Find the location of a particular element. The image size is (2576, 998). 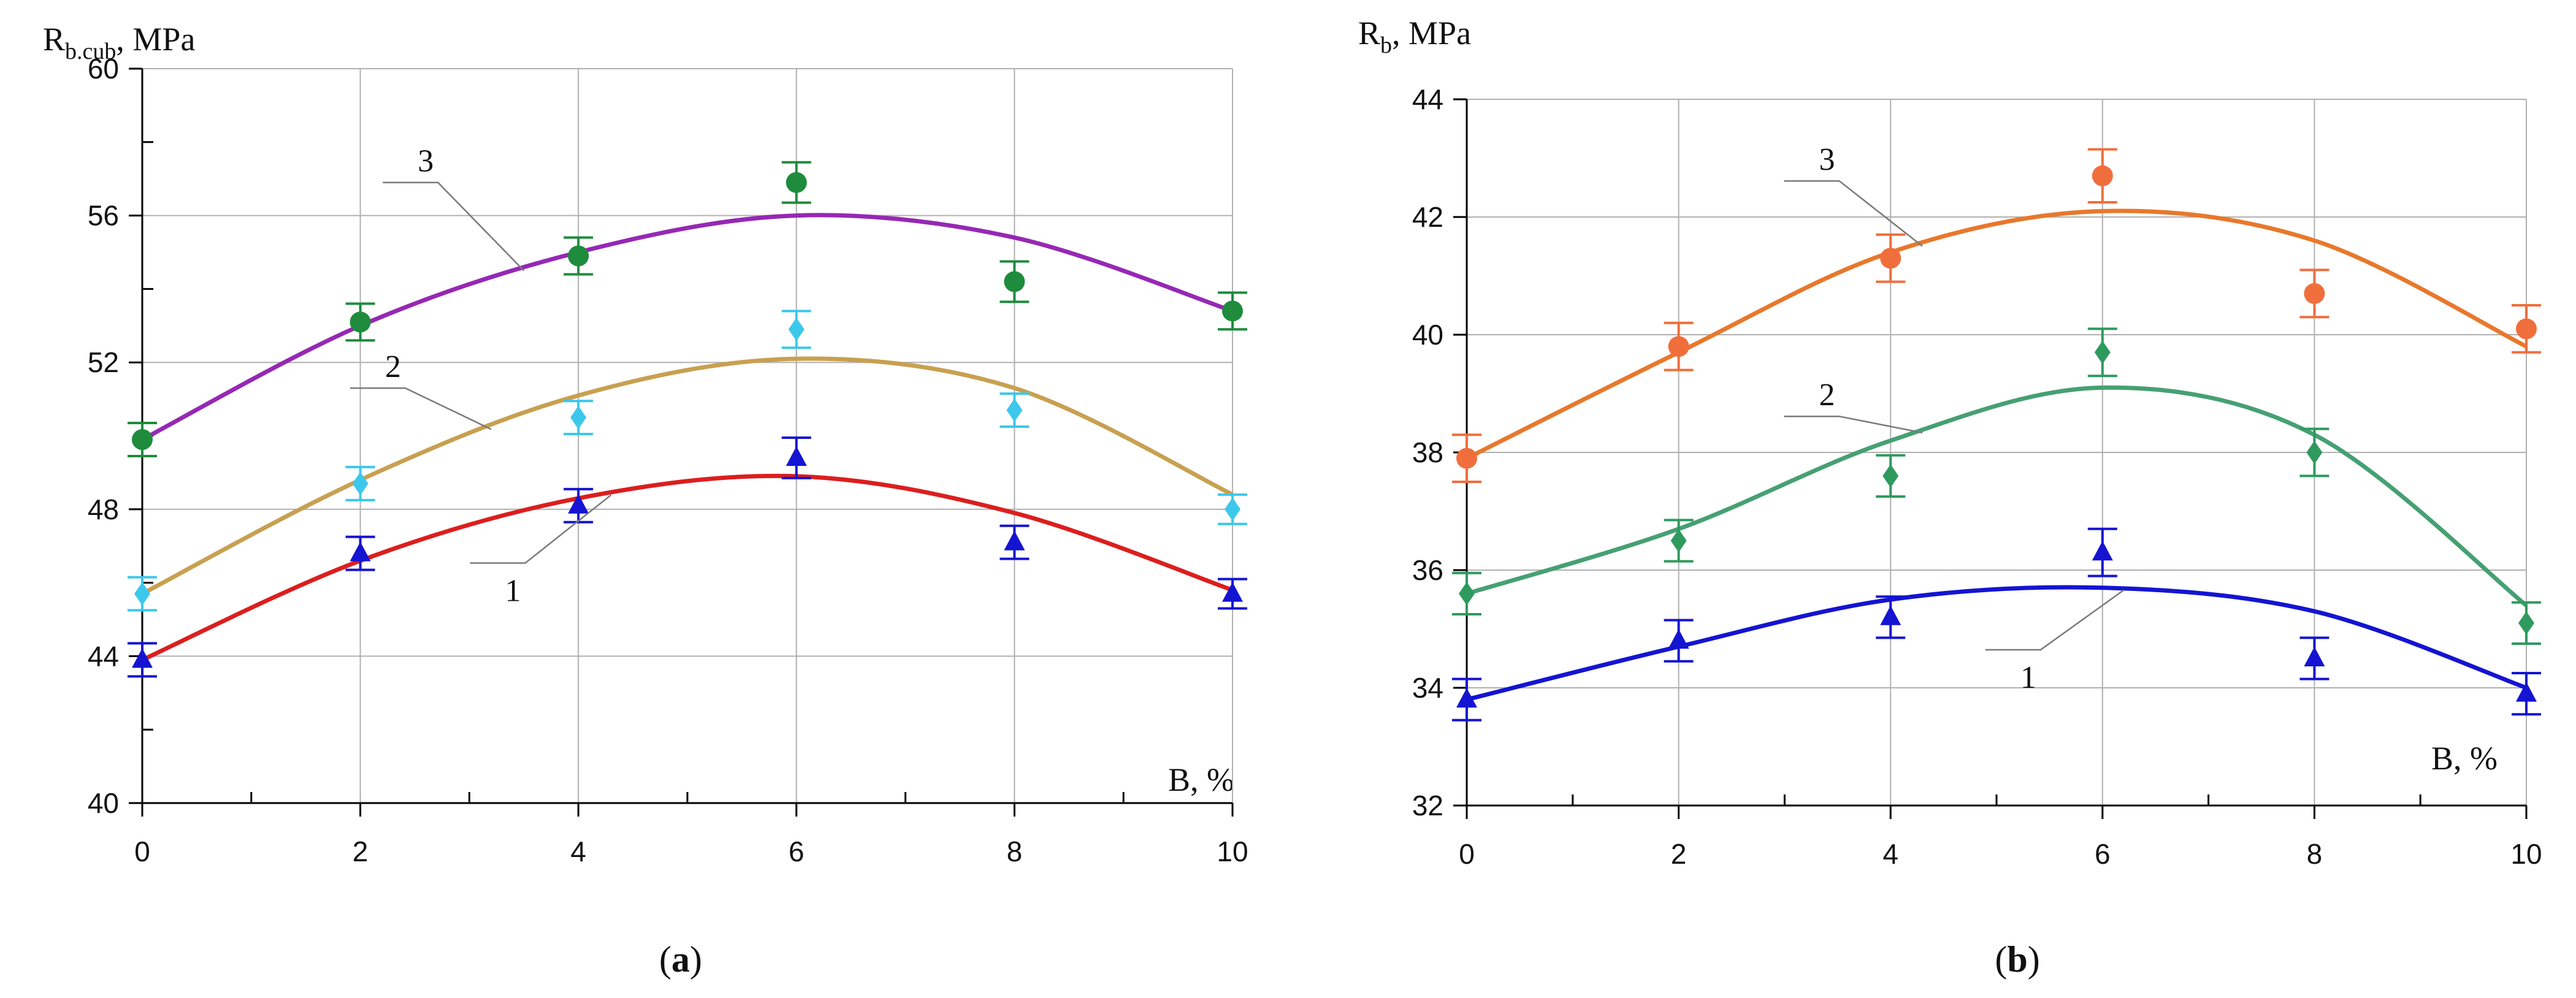

series-a-1: 1 is located at coordinates (687, 557).